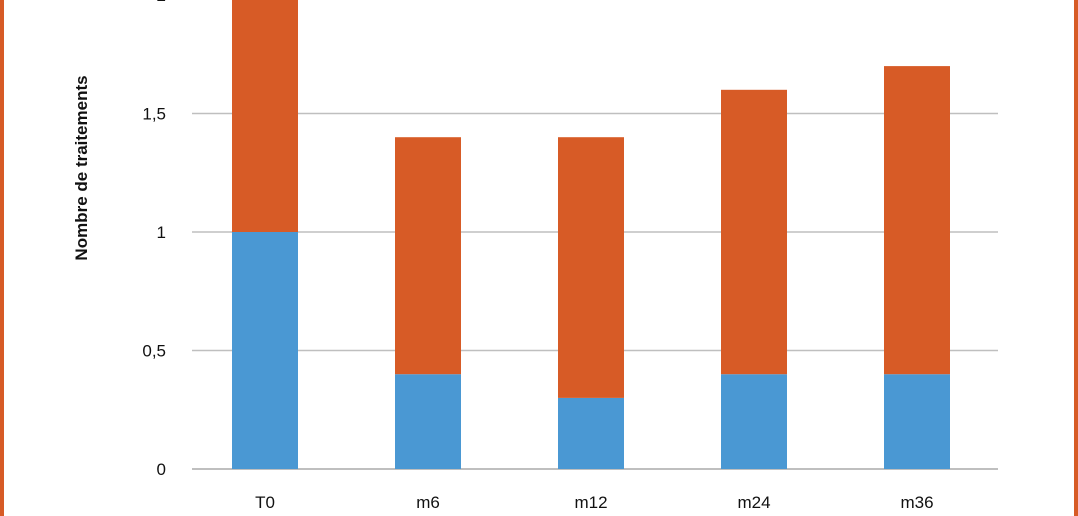  I want to click on x-tick-label: m6, so click(428, 502).